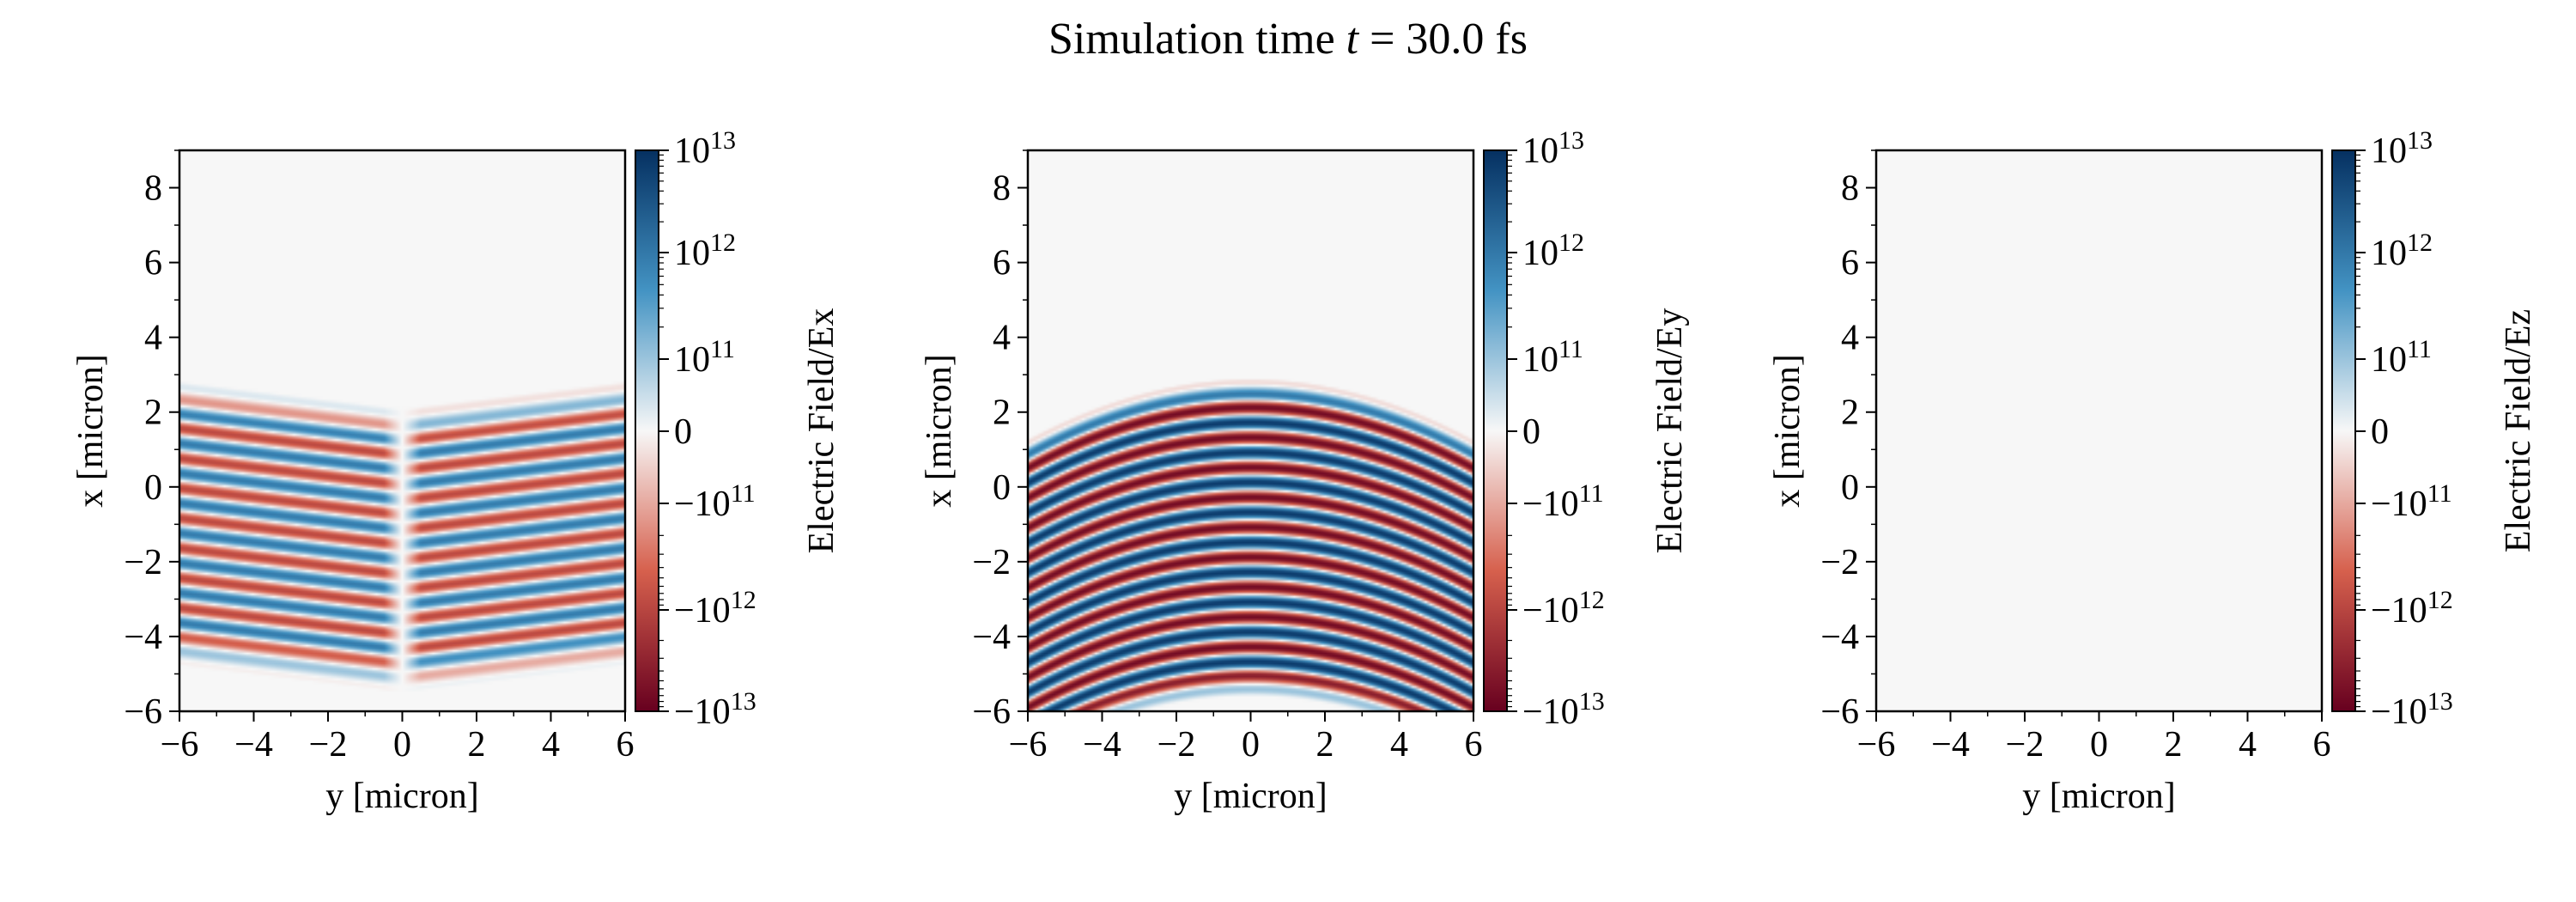  I want to click on heatmap-ey, so click(1250, 430).